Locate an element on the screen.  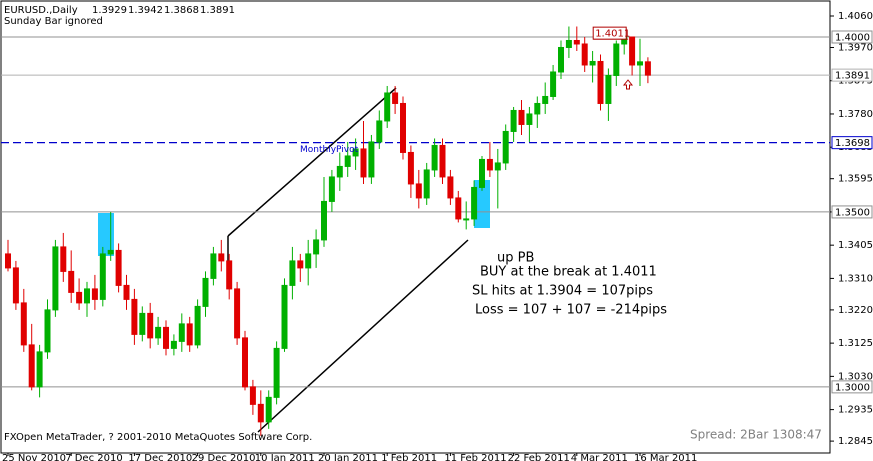
x-tick-label: 11 Feb 2011 is located at coordinates (475, 457).